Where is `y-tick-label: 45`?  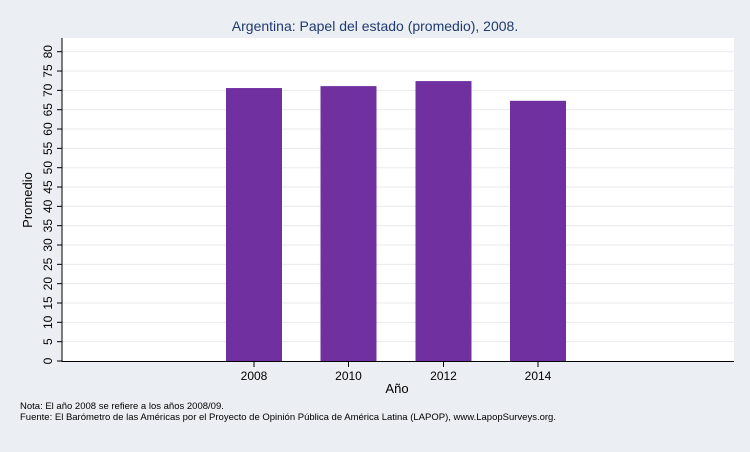 y-tick-label: 45 is located at coordinates (48, 187).